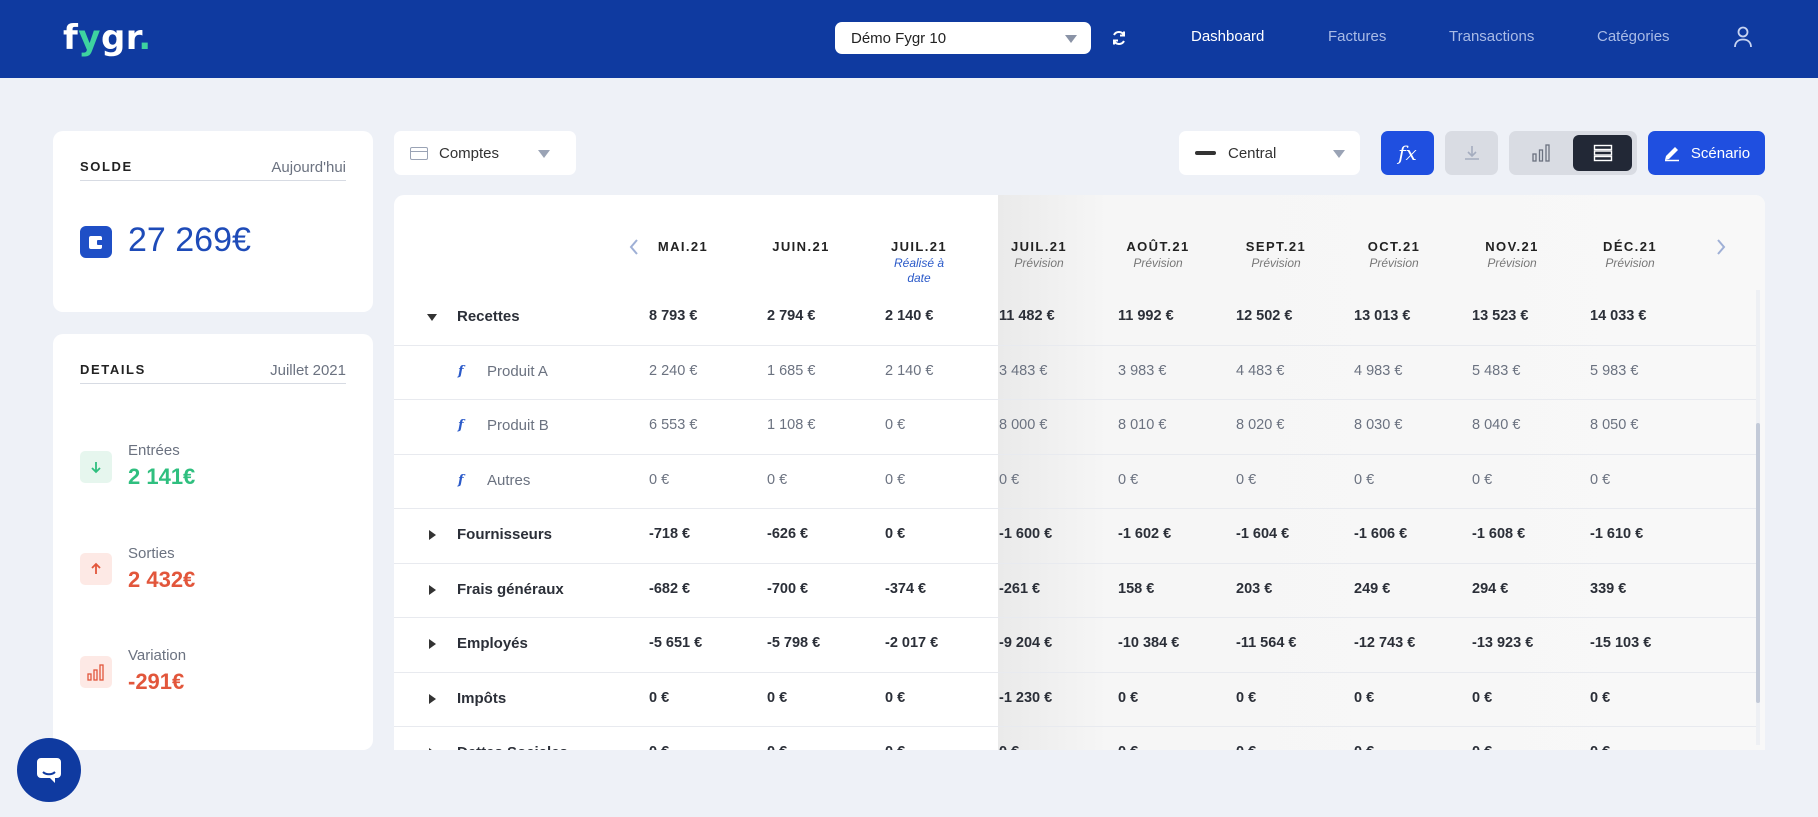 The height and width of the screenshot is (817, 1818). What do you see at coordinates (1260, 370) in the screenshot?
I see `table-cell: 4 483 €` at bounding box center [1260, 370].